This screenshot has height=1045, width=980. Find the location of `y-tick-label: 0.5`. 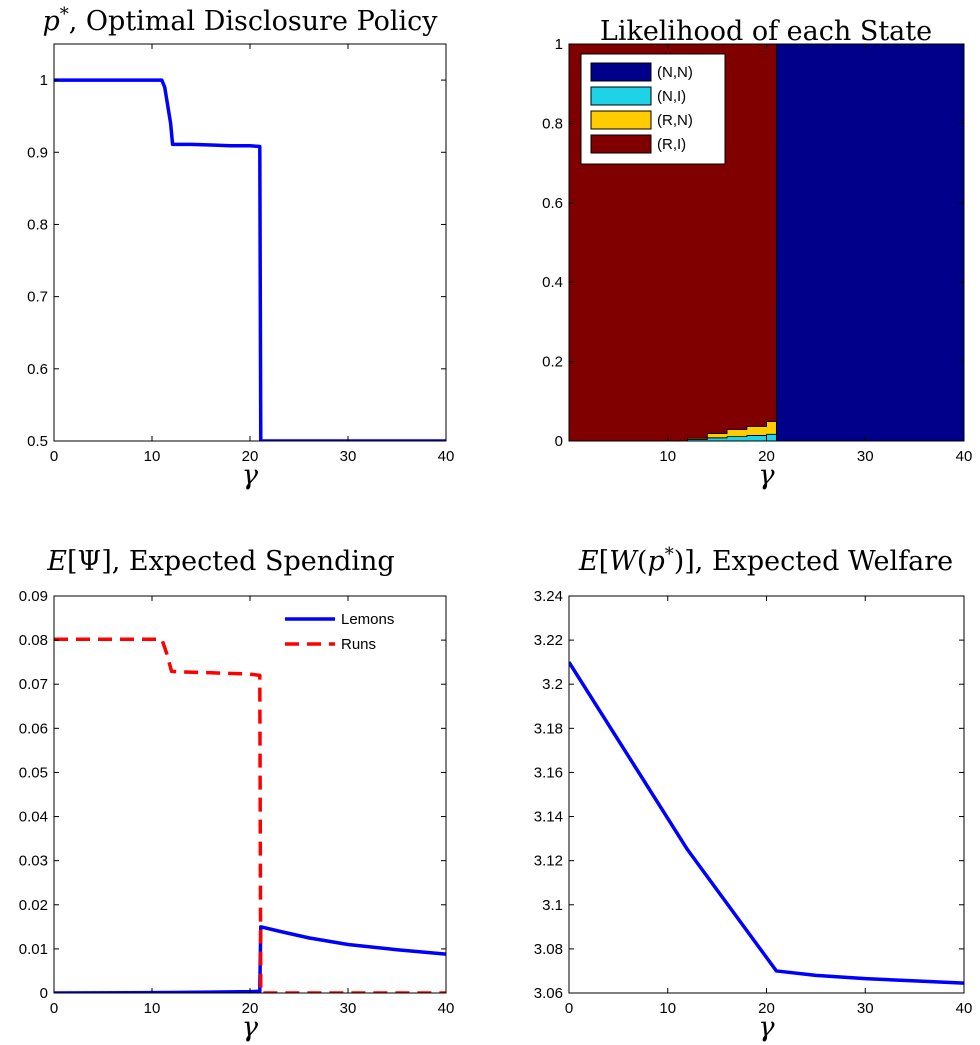

y-tick-label: 0.5 is located at coordinates (37, 441).